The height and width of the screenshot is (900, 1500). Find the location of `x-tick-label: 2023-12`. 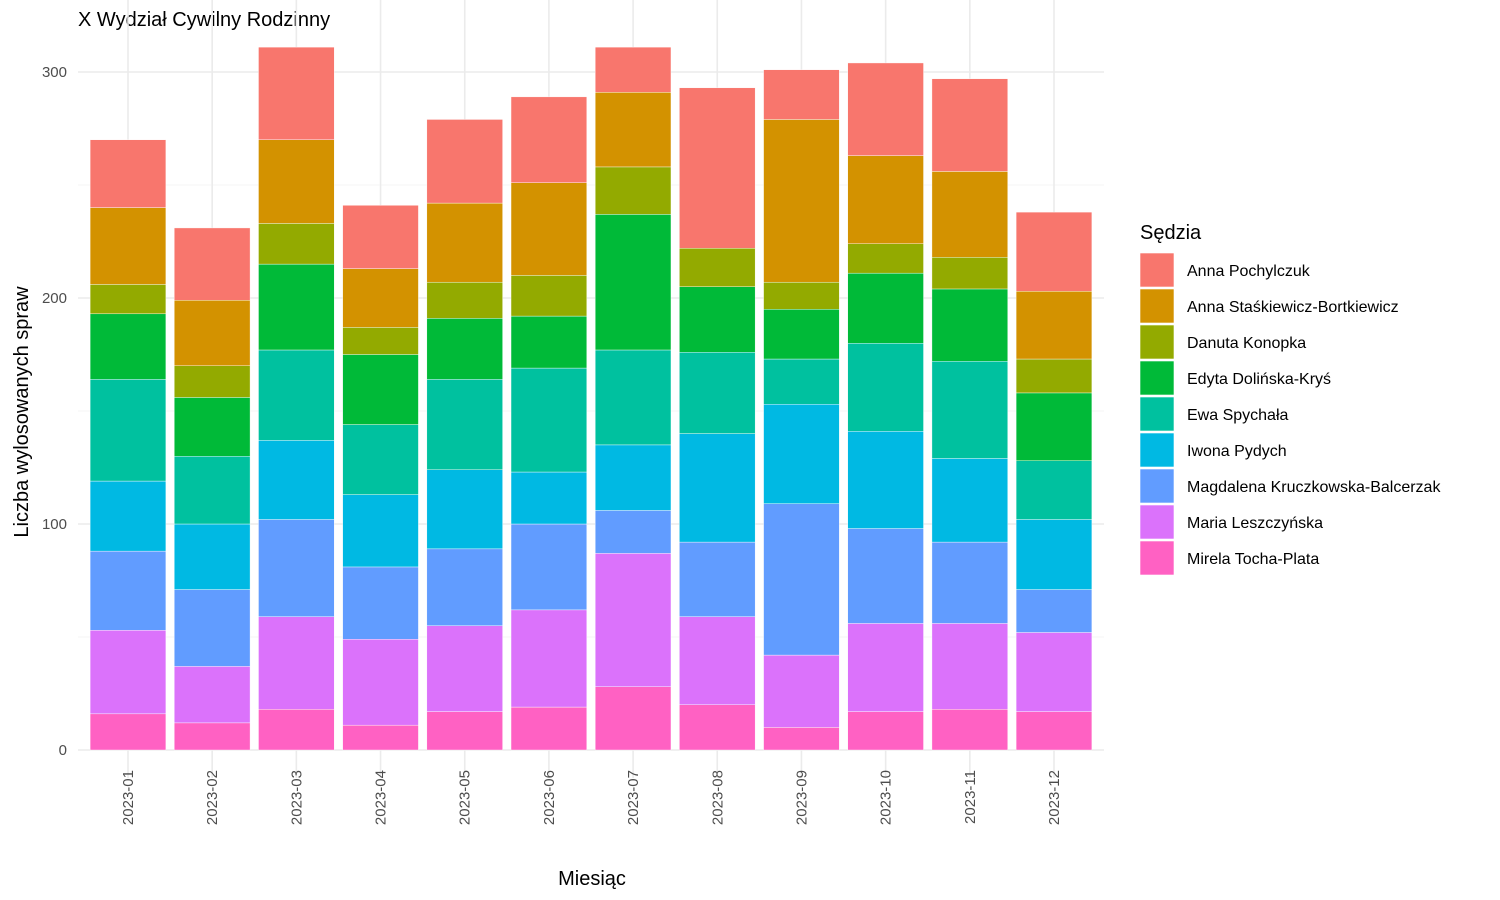

x-tick-label: 2023-12 is located at coordinates (1054, 797).